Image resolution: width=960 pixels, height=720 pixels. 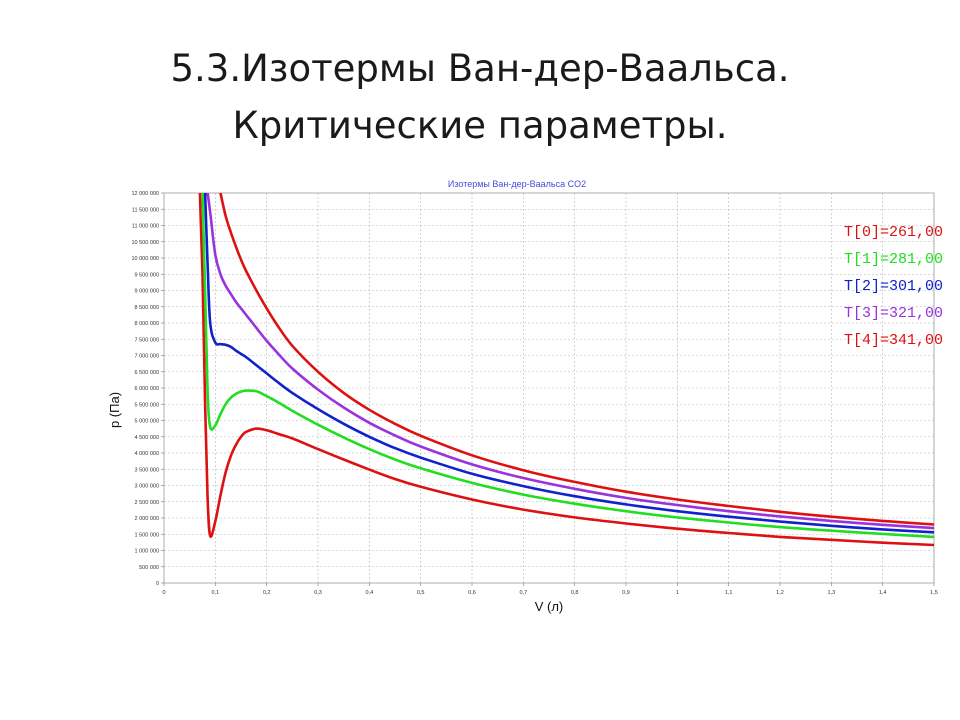 What do you see at coordinates (147, 340) in the screenshot?
I see `y-tick-label: 7 500 000` at bounding box center [147, 340].